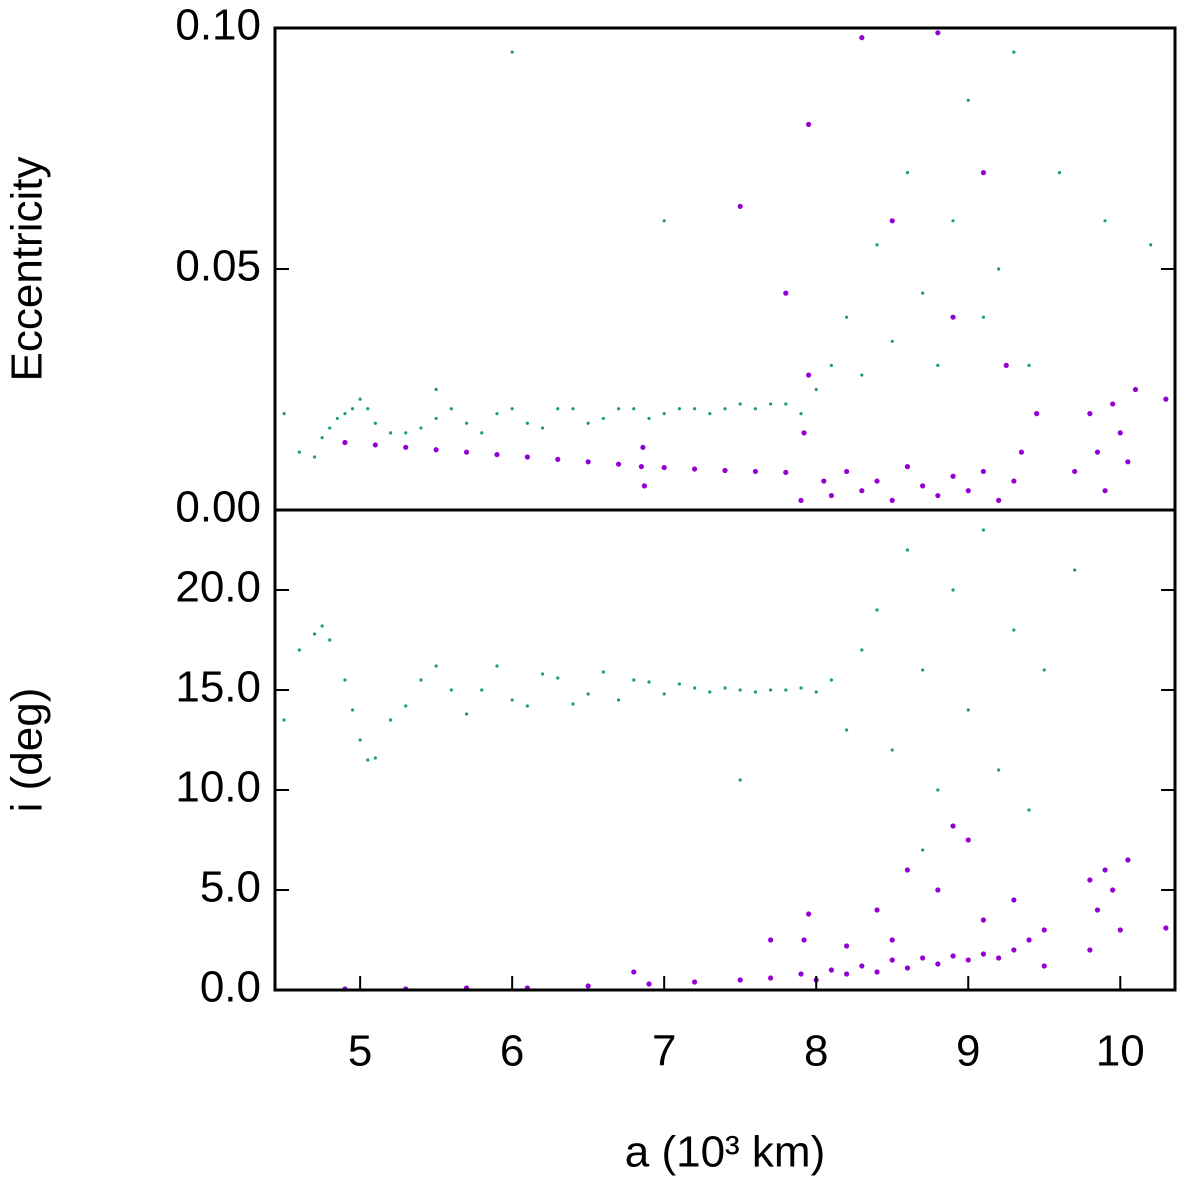 The width and height of the screenshot is (1200, 1196). I want to click on x-tick-label: 7, so click(664, 1051).